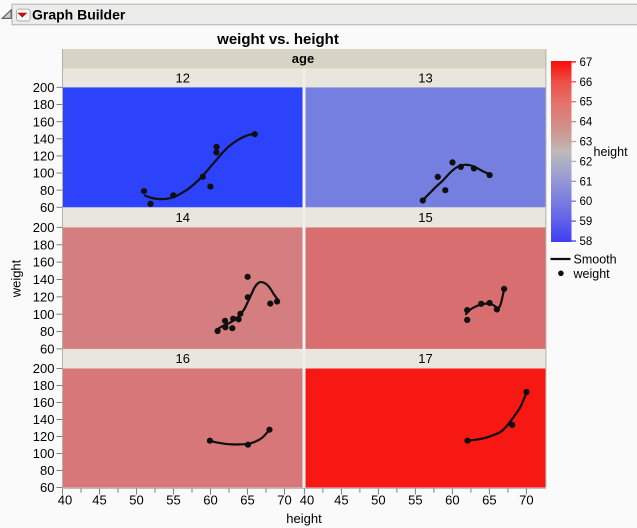  Describe the element at coordinates (183, 78) in the screenshot. I see `svg-text: 12` at that location.